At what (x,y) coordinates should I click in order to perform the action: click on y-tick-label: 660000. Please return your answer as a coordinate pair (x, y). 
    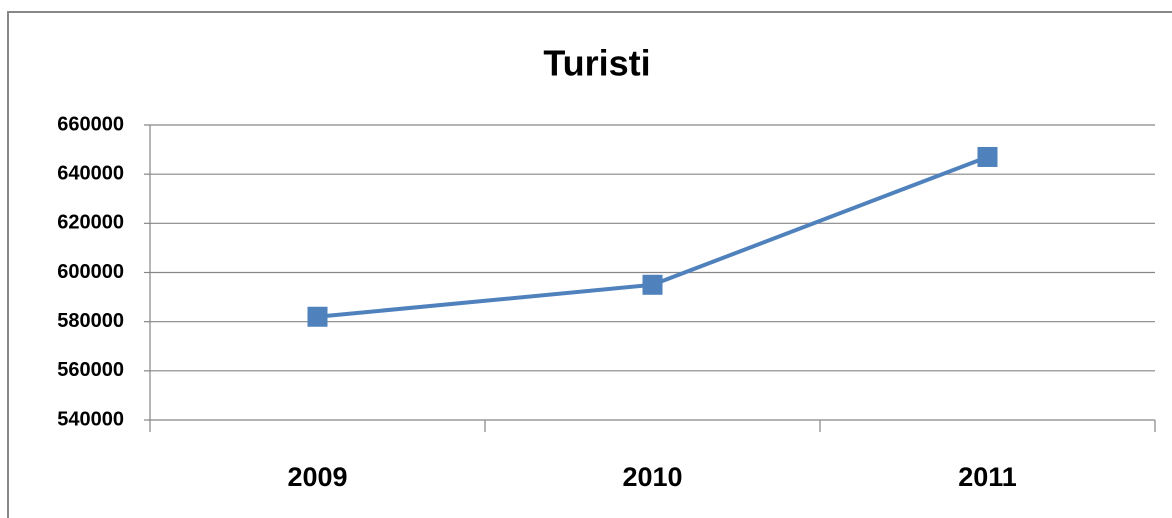
    Looking at the image, I should click on (90, 124).